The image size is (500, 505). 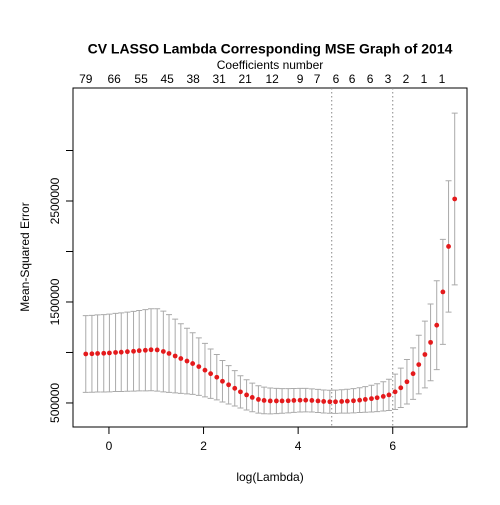 What do you see at coordinates (55, 301) in the screenshot?
I see `y-tick-label: 1500000` at bounding box center [55, 301].